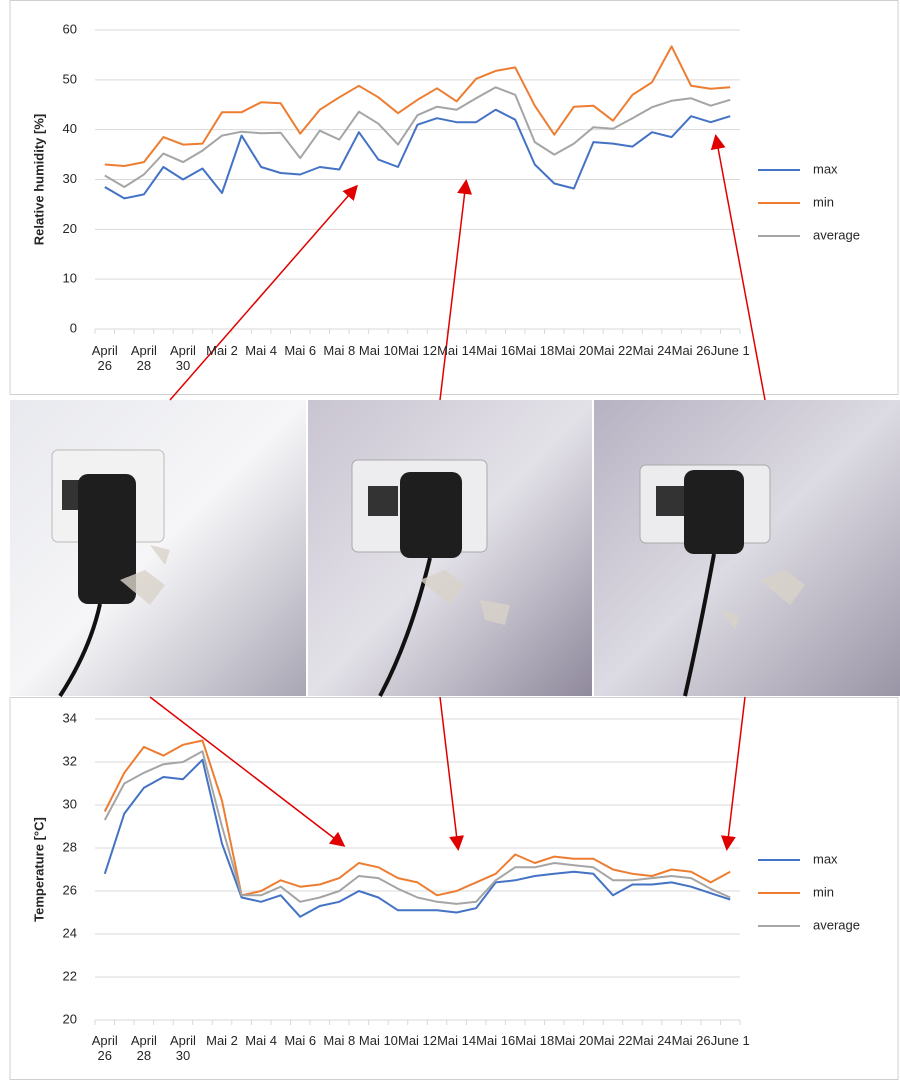 This screenshot has height=1081, width=900. Describe the element at coordinates (70, 975) in the screenshot. I see `y-tick-label: 22` at that location.